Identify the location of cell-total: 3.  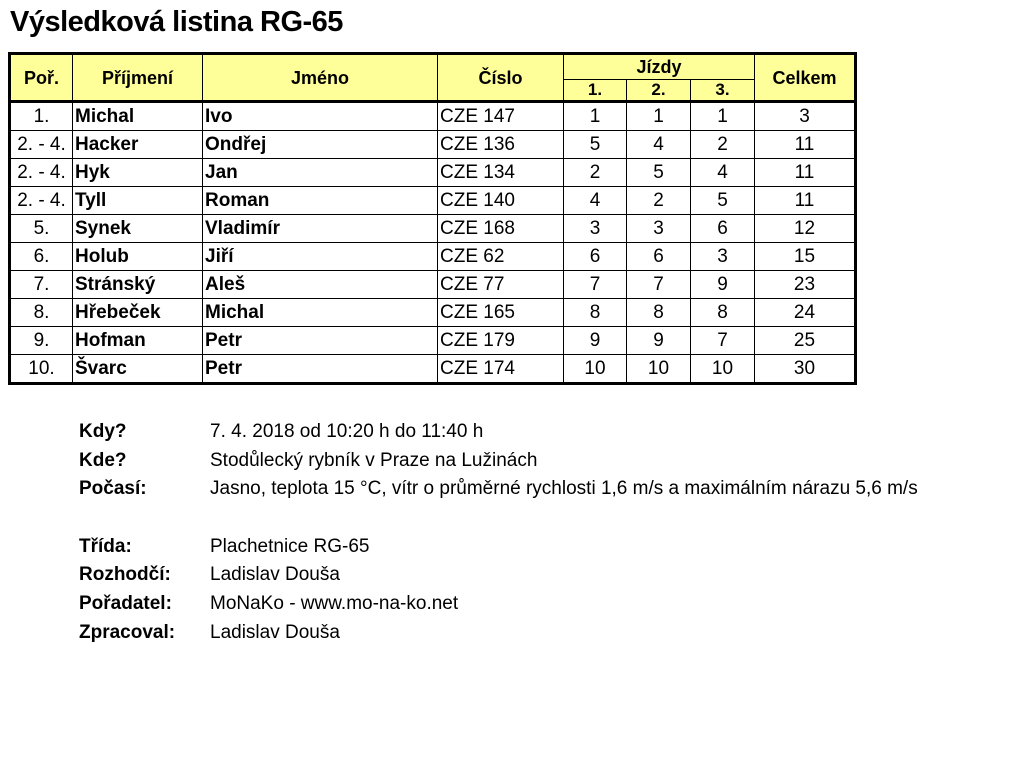
(805, 115).